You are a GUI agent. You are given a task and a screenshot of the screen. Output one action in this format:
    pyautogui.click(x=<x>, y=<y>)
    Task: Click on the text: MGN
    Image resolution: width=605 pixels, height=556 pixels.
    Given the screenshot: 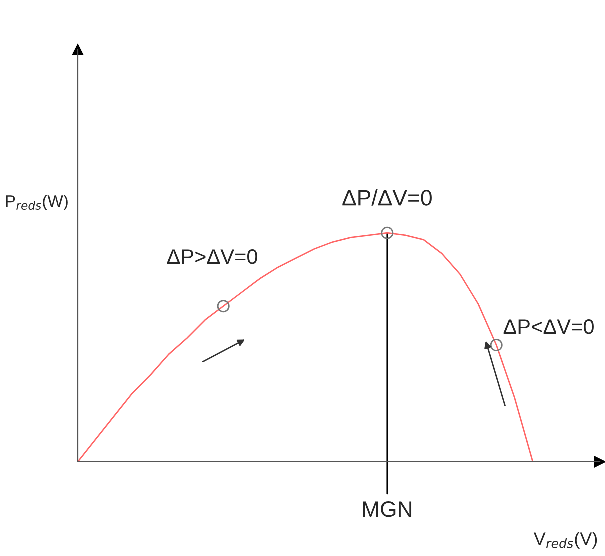 What is the action you would take?
    pyautogui.click(x=387, y=510)
    